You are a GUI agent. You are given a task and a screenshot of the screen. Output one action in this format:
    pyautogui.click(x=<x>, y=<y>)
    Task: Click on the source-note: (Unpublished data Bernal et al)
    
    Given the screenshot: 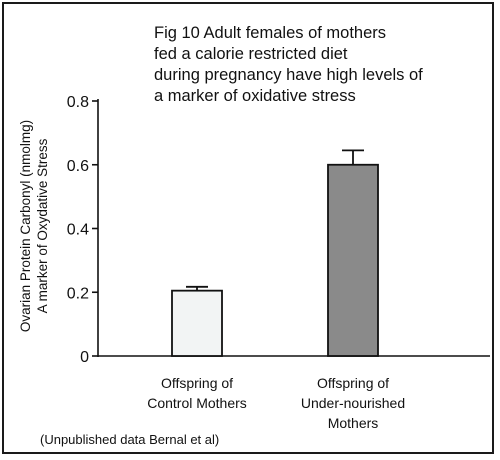 What is the action you would take?
    pyautogui.click(x=129, y=439)
    